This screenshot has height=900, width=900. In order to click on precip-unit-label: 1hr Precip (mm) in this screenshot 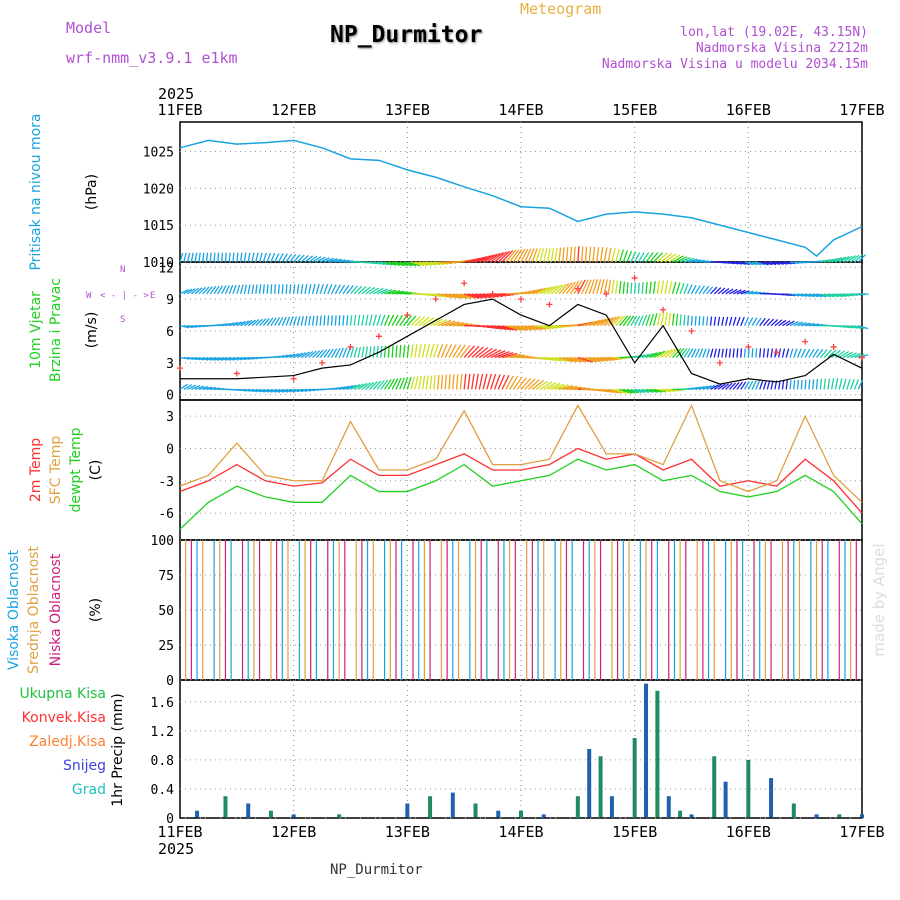, I will do `click(118, 749)`.